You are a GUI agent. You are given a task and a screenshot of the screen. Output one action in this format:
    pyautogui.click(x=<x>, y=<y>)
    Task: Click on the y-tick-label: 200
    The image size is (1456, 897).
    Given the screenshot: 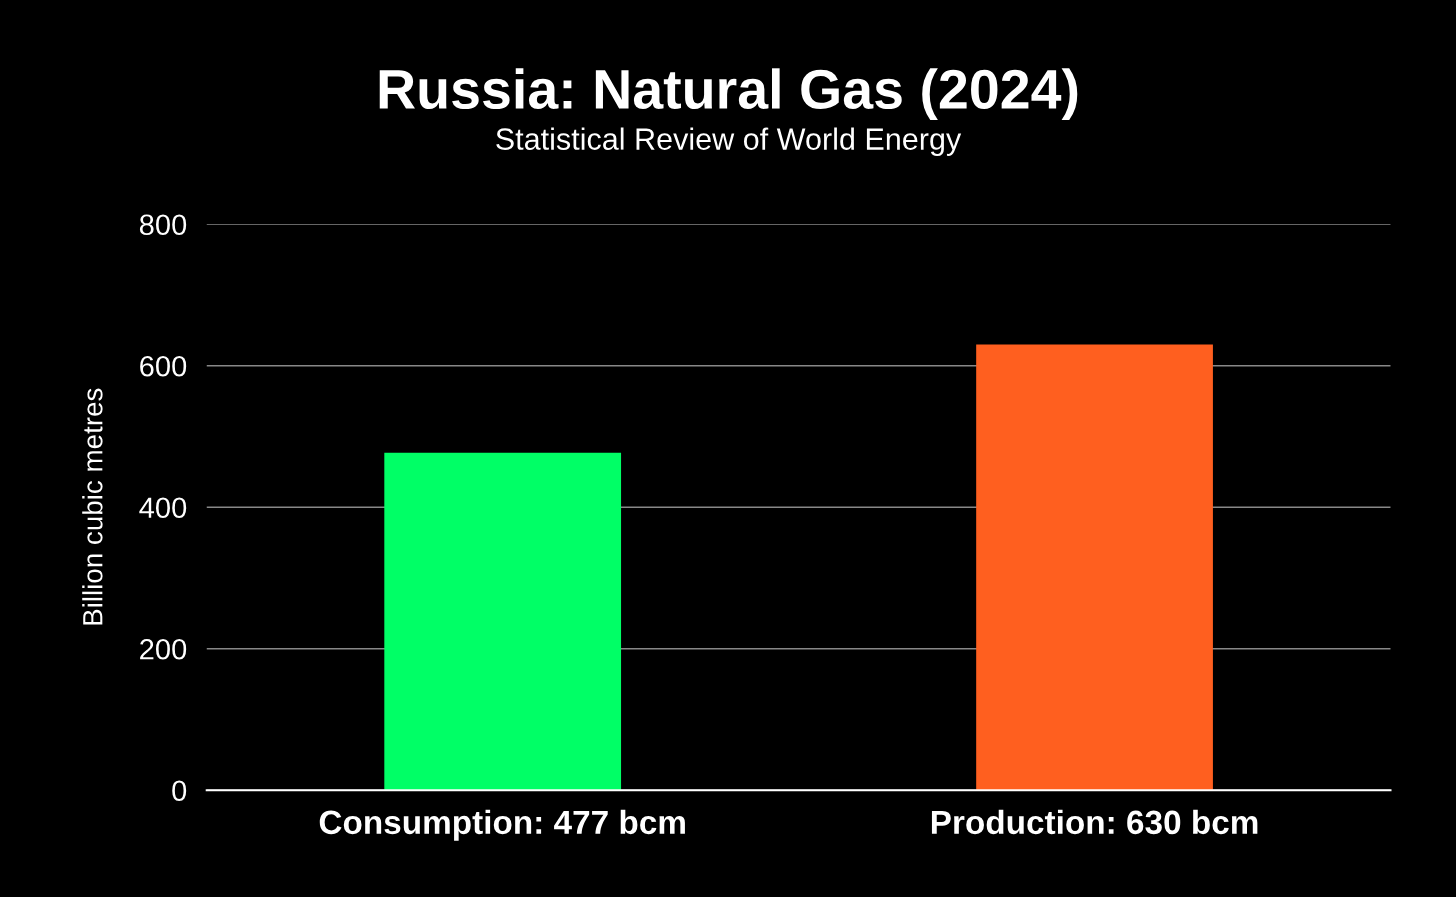 What is the action you would take?
    pyautogui.click(x=163, y=649)
    